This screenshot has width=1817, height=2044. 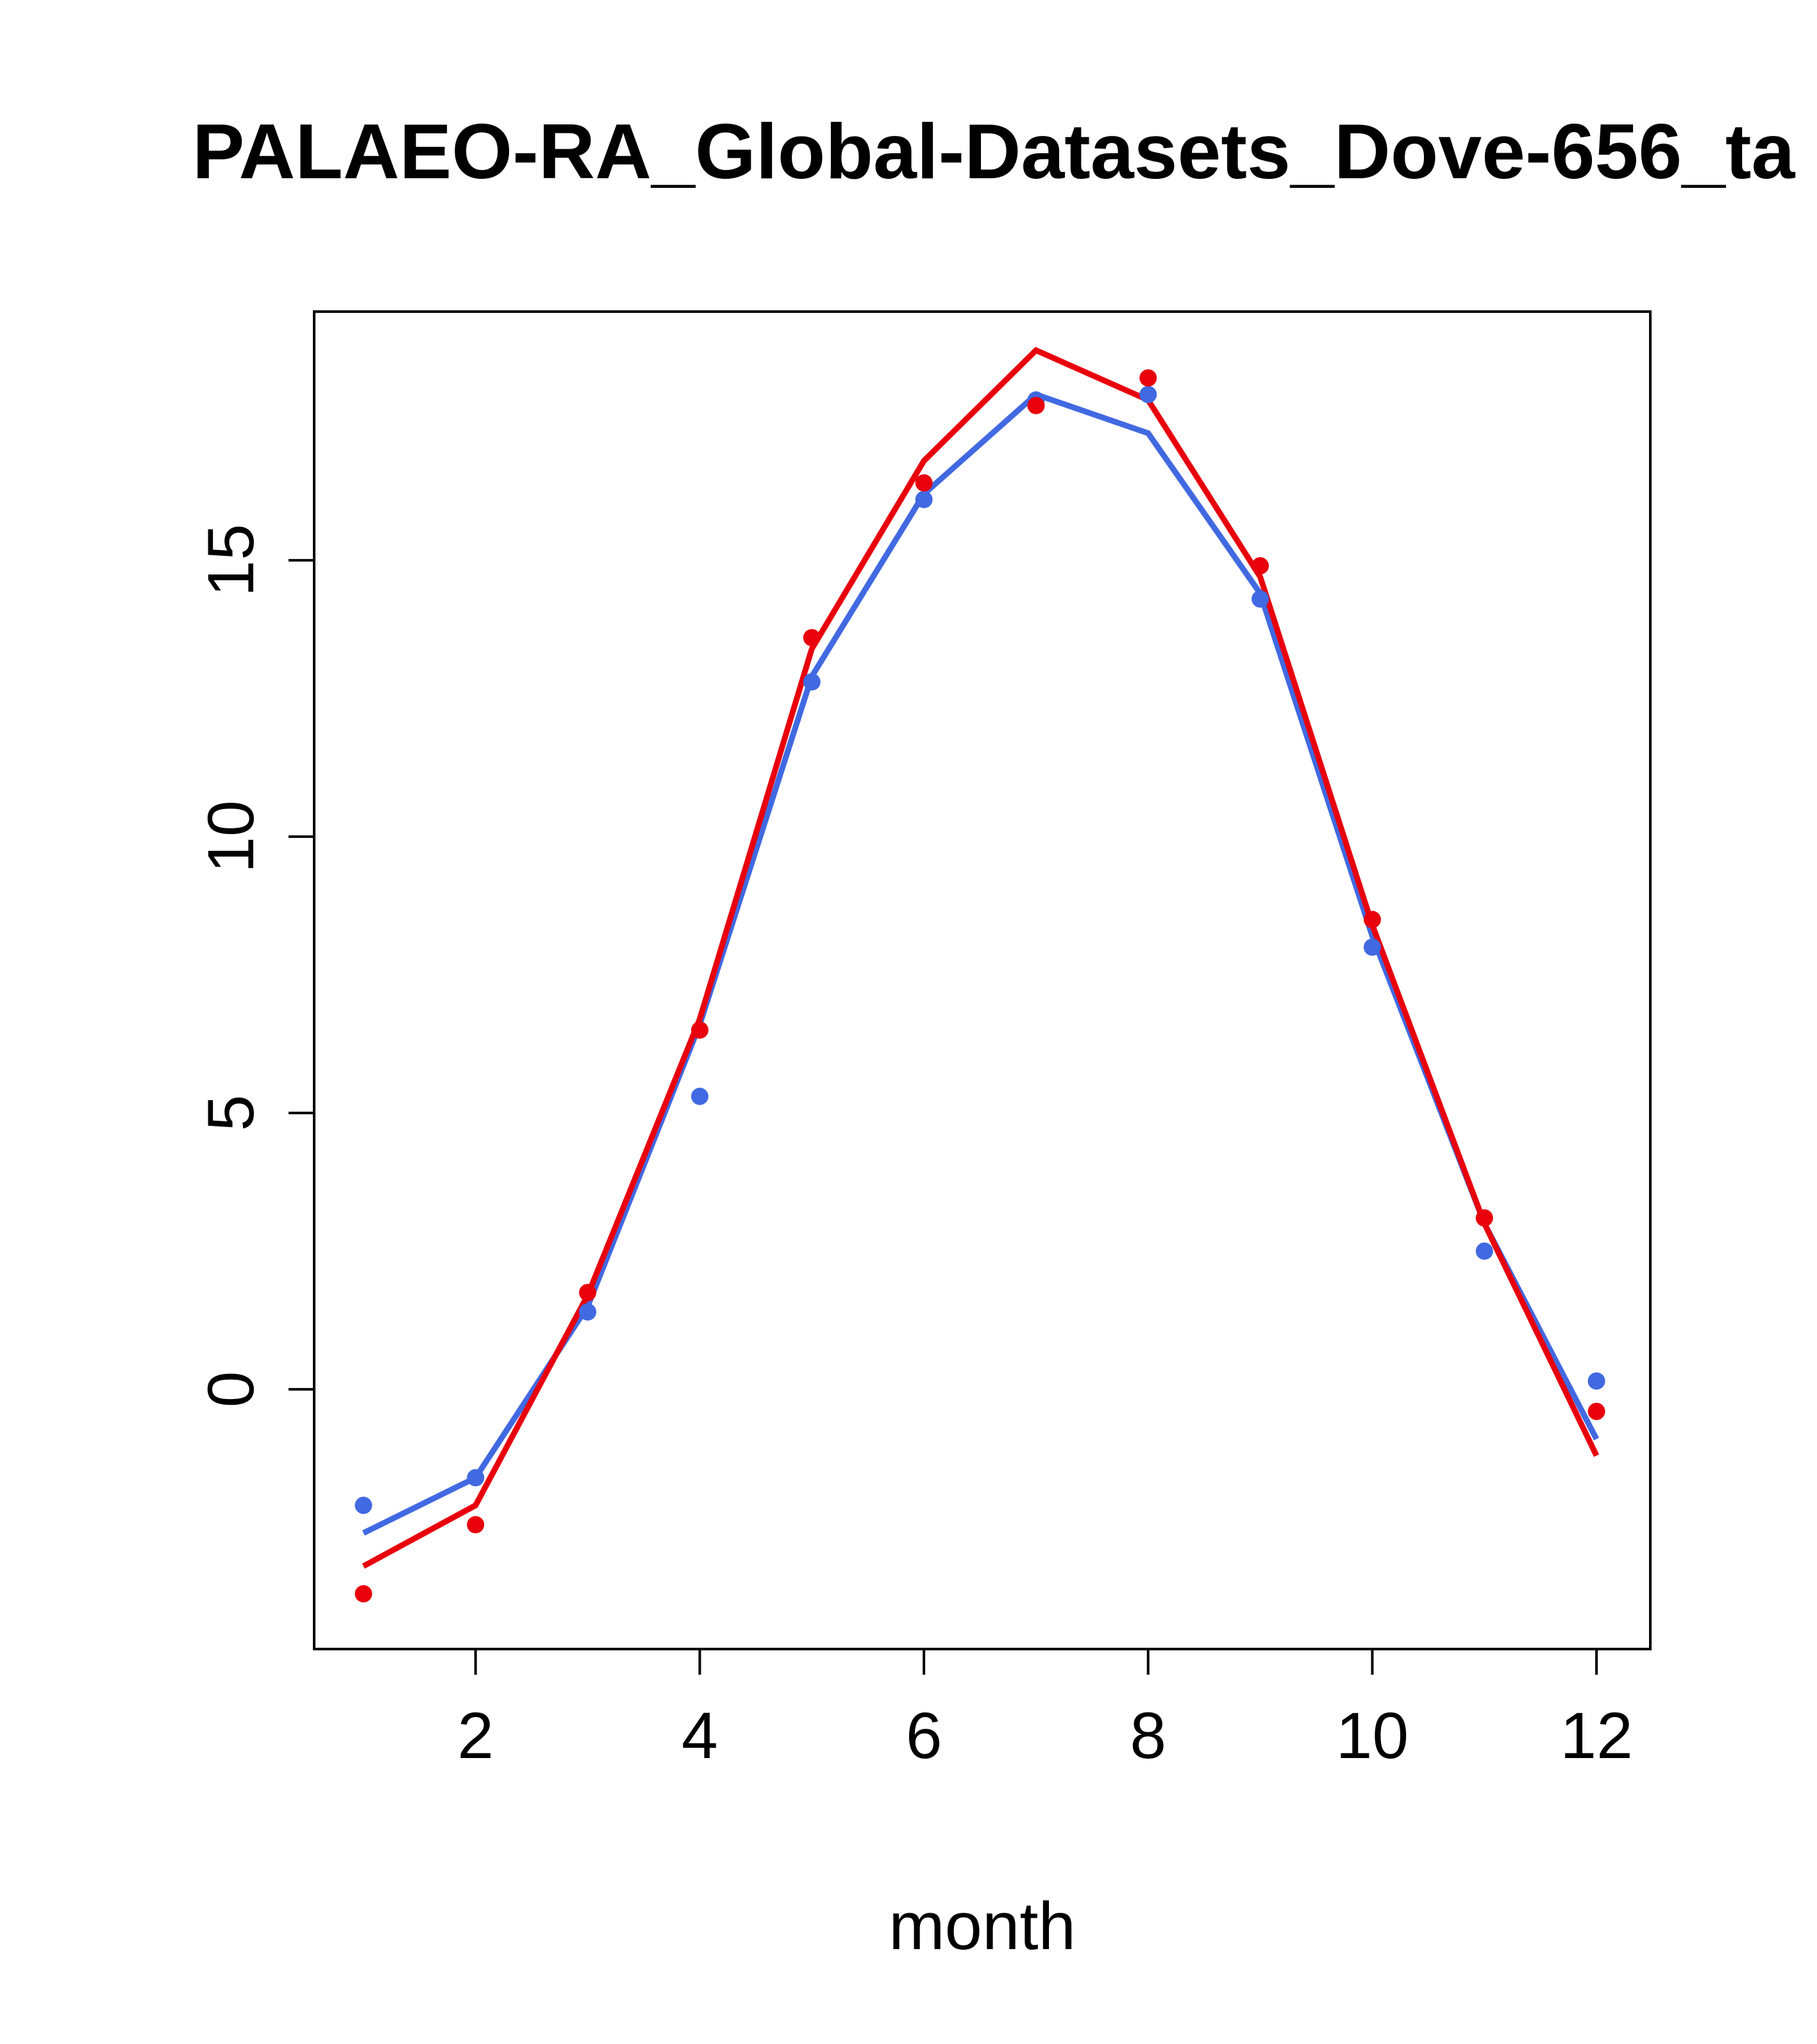 I want to click on y-tick-label: 0, so click(x=231, y=1389).